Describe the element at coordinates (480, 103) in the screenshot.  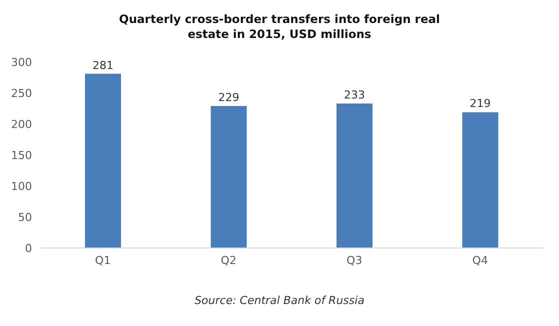
I see `data-label: 219` at that location.